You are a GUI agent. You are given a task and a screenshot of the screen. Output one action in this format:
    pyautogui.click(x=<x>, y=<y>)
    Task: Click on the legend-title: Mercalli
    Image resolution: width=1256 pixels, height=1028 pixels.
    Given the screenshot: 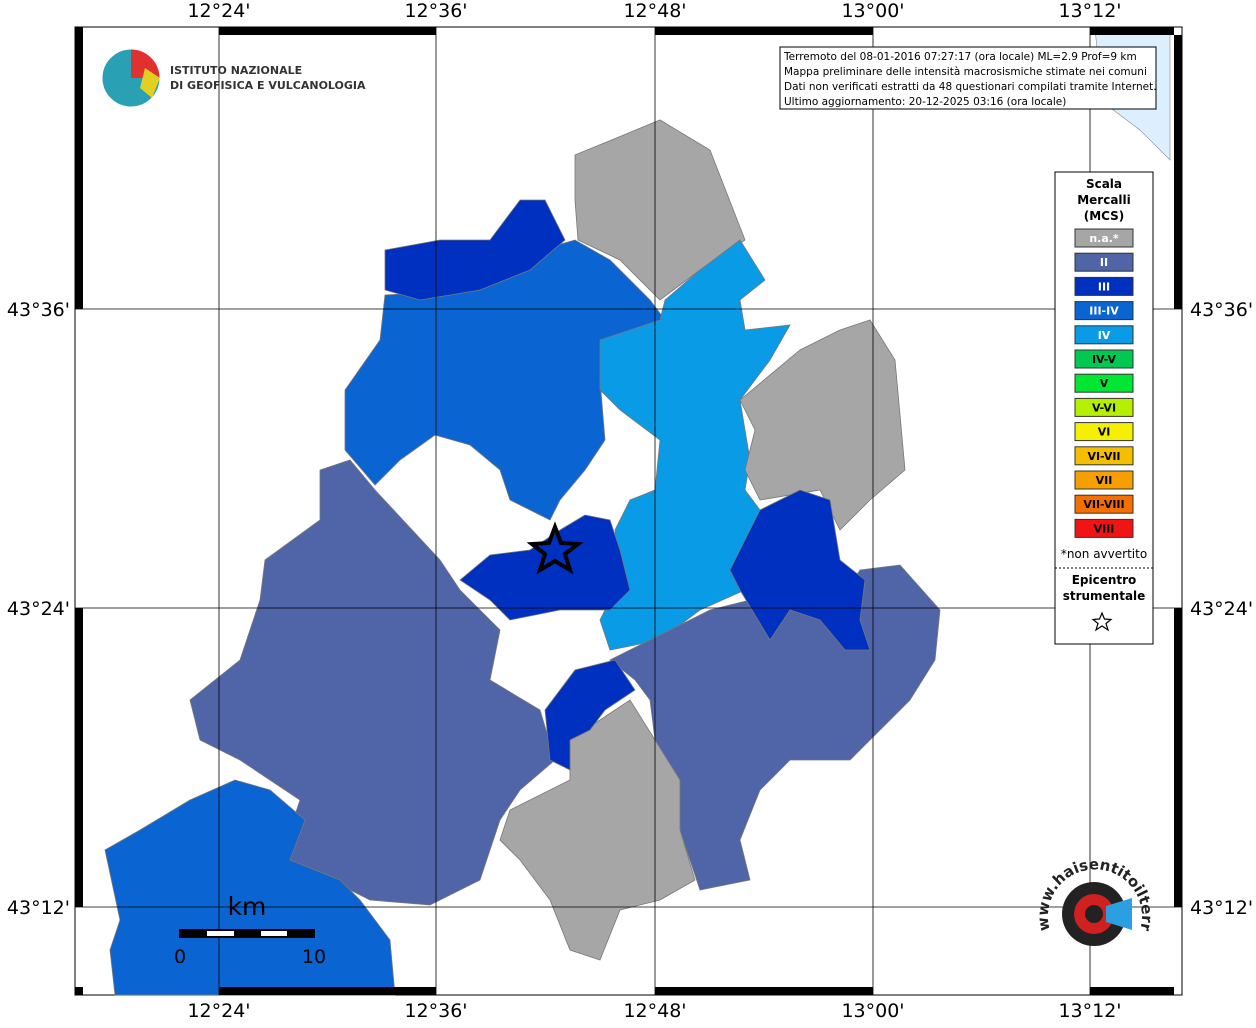 What is the action you would take?
    pyautogui.click(x=1104, y=200)
    